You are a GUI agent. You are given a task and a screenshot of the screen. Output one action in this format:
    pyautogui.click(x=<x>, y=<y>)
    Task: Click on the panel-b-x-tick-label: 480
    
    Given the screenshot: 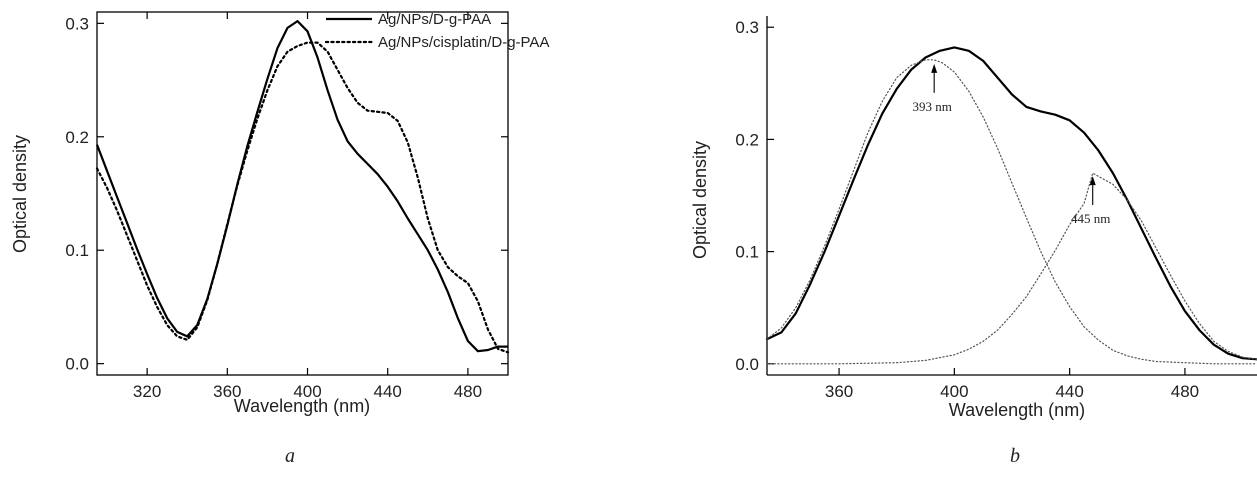 What is the action you would take?
    pyautogui.click(x=1185, y=391)
    